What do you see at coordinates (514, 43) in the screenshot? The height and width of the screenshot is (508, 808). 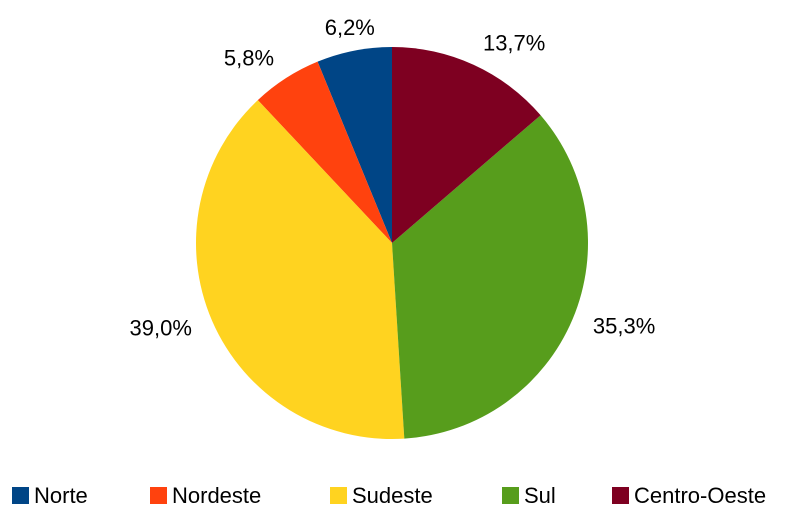 I see `data-label: 13,7%` at bounding box center [514, 43].